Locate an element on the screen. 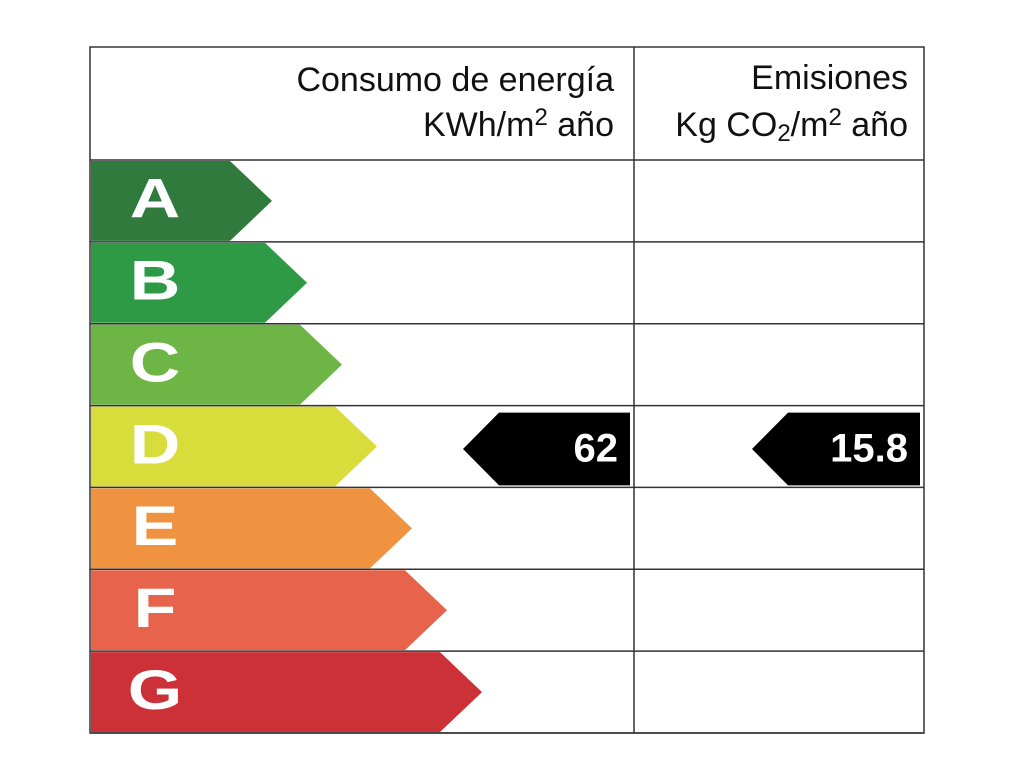 Image resolution: width=1020 pixels, height=770 pixels. rating-letter: E is located at coordinates (155, 527).